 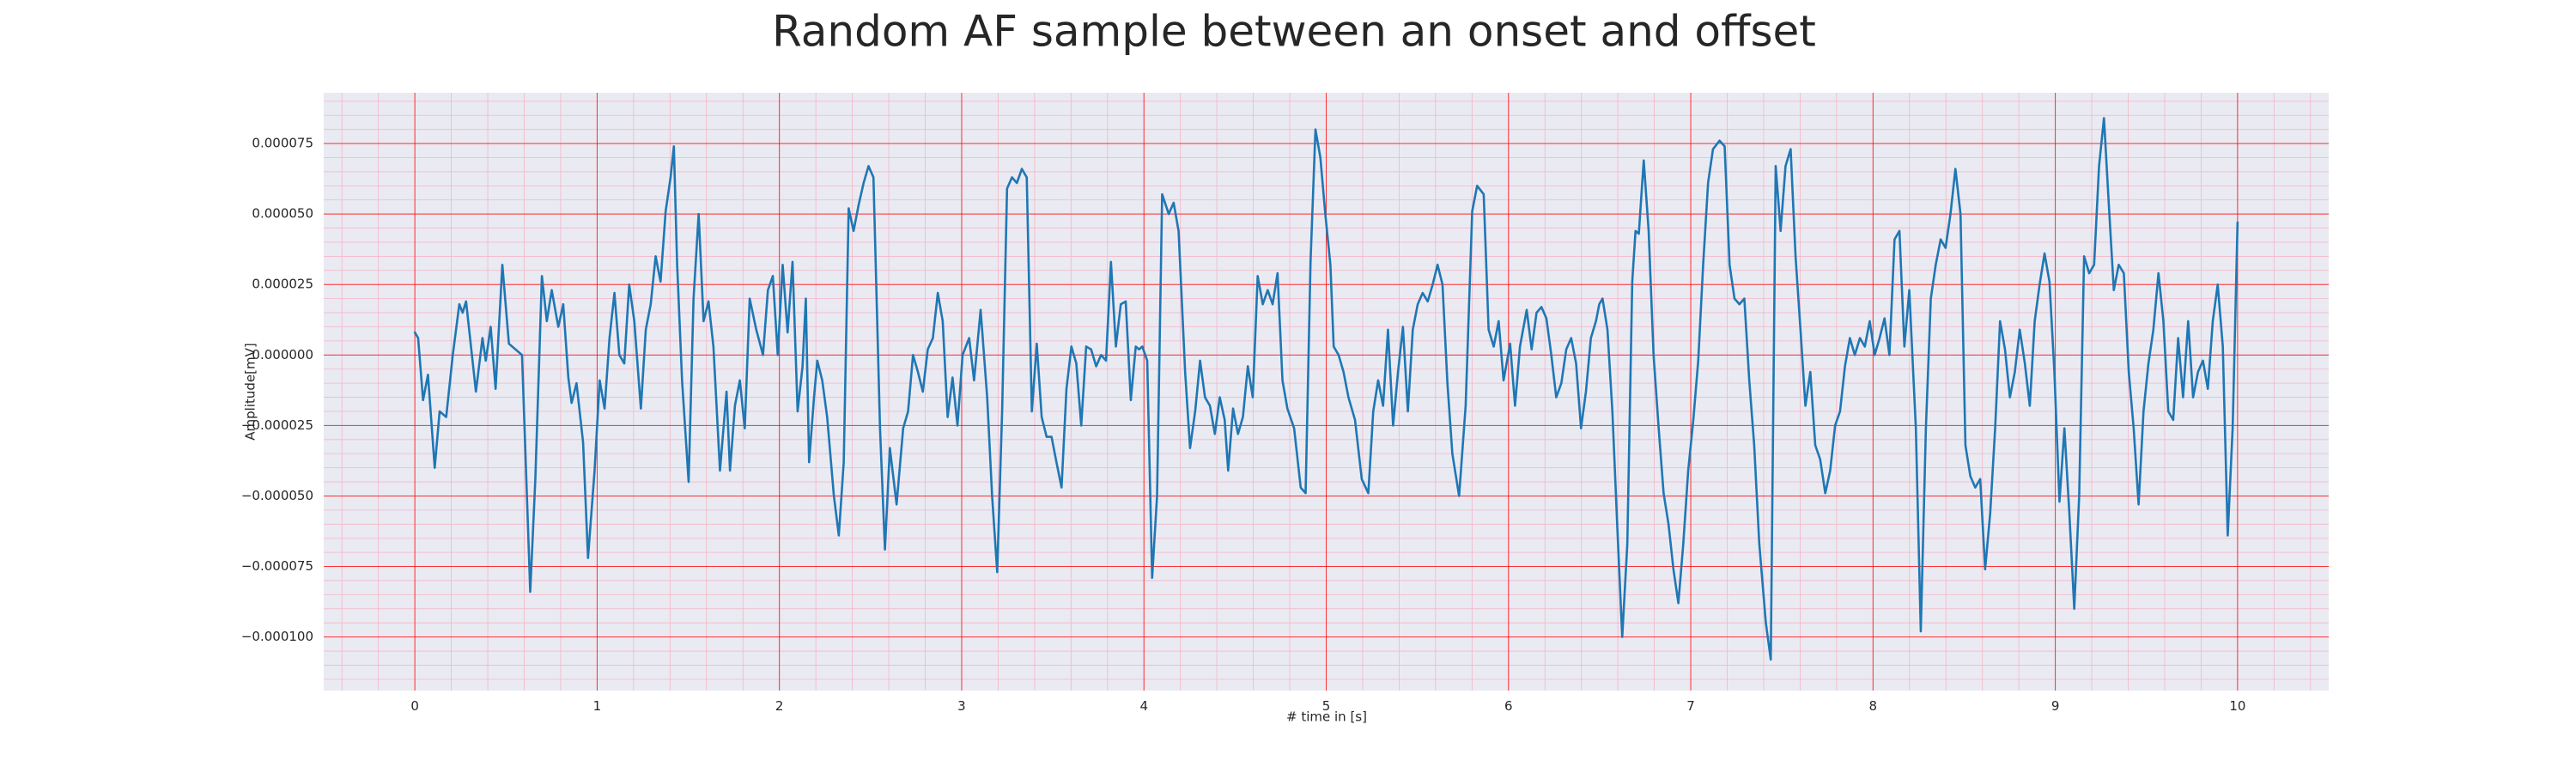 I want to click on y-tick-label: −0.000075, so click(x=277, y=566).